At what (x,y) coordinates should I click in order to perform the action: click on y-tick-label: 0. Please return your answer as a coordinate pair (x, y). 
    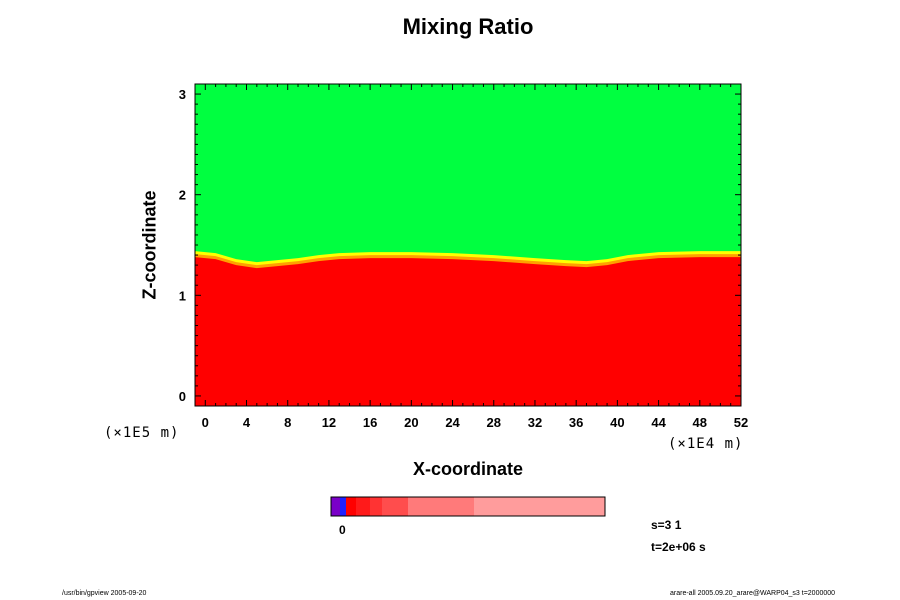
    Looking at the image, I should click on (182, 396).